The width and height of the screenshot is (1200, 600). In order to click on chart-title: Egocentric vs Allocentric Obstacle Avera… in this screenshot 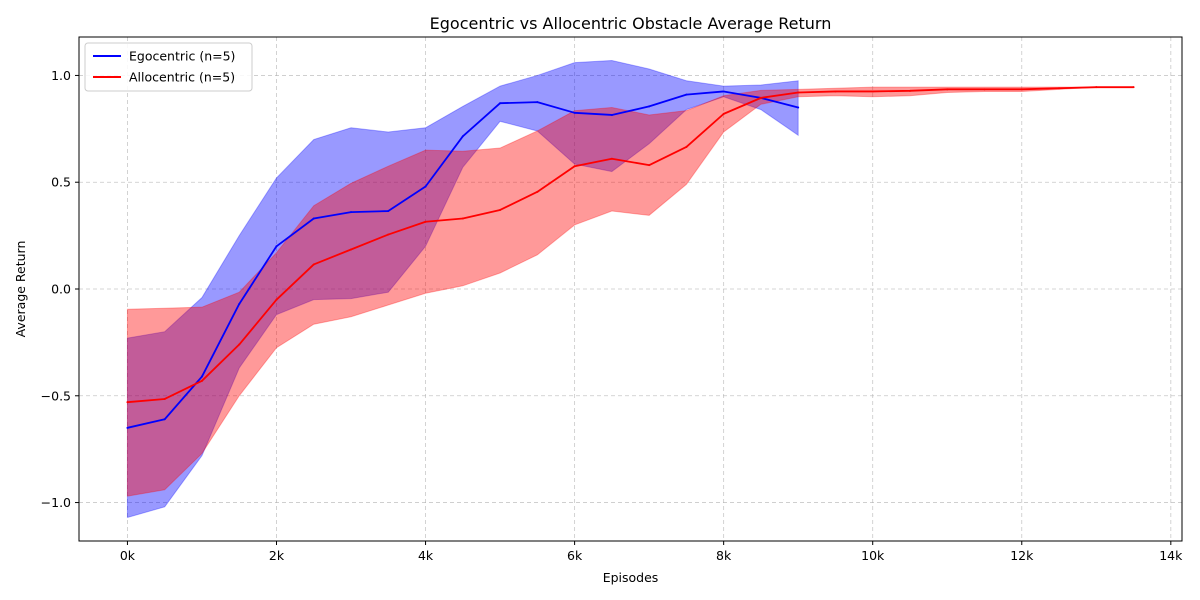, I will do `click(631, 23)`.